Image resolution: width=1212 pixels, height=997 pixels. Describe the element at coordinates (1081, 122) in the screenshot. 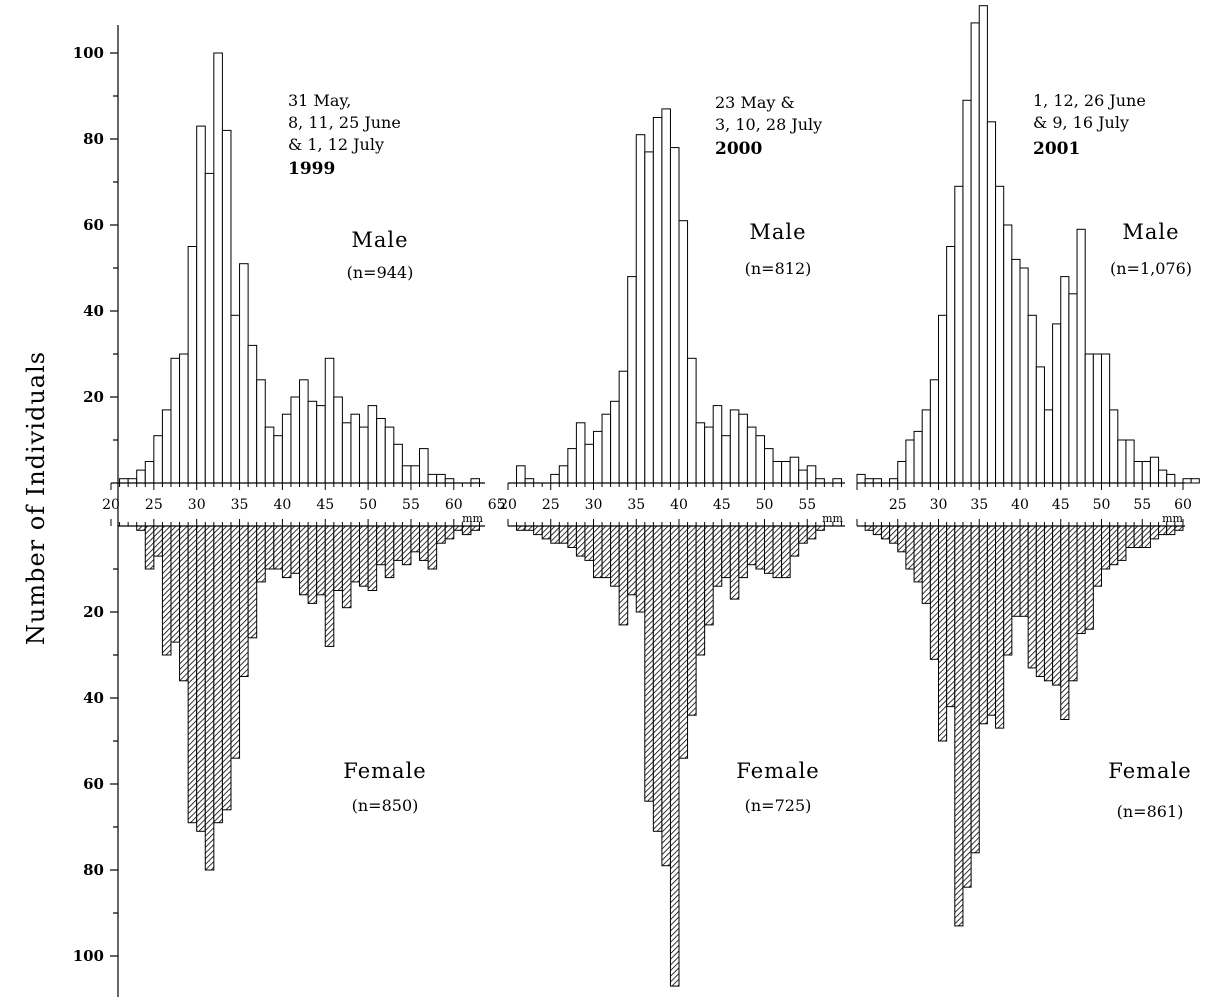

I see `sampling-dates-line: & 9, 16 July` at that location.